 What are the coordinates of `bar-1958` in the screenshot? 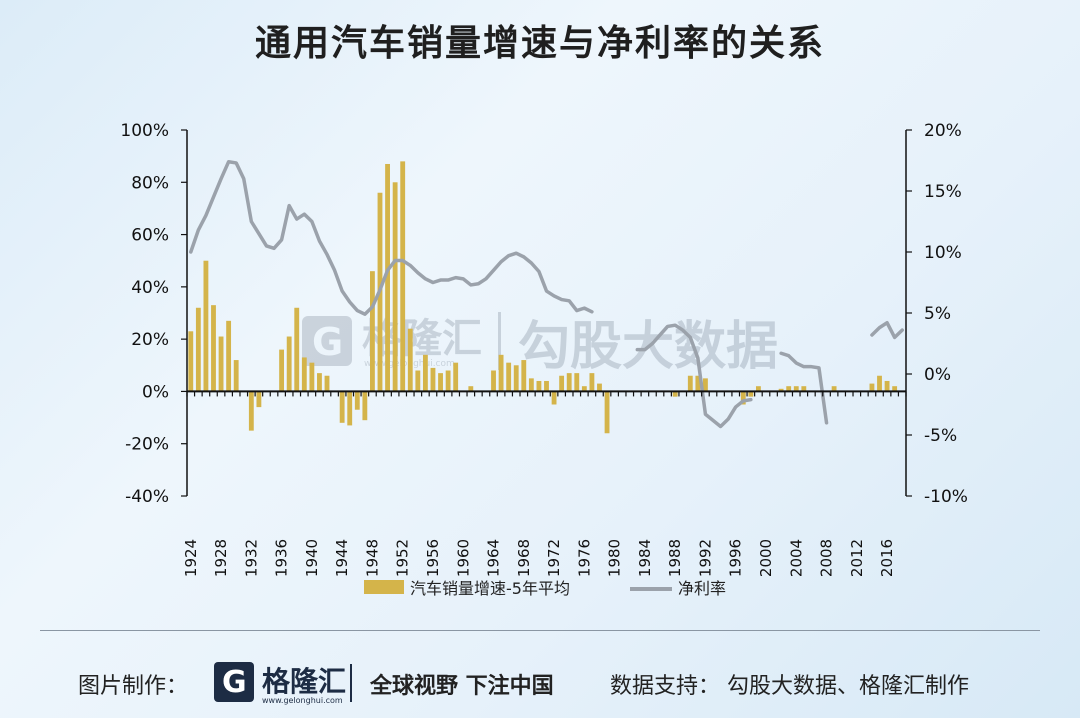 It's located at (448, 381).